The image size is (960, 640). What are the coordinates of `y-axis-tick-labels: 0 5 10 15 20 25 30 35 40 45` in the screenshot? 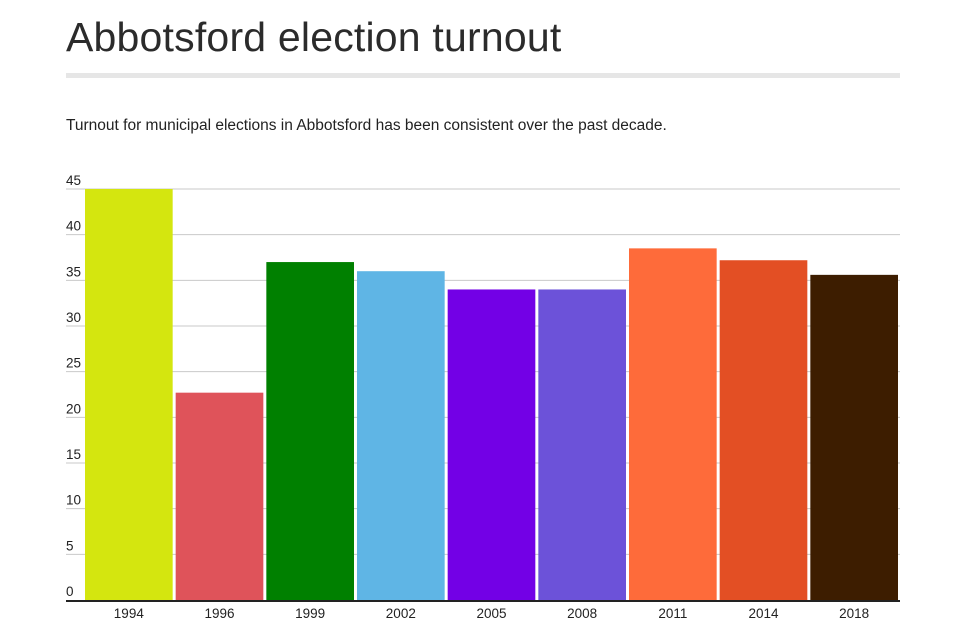 It's located at (73, 386).